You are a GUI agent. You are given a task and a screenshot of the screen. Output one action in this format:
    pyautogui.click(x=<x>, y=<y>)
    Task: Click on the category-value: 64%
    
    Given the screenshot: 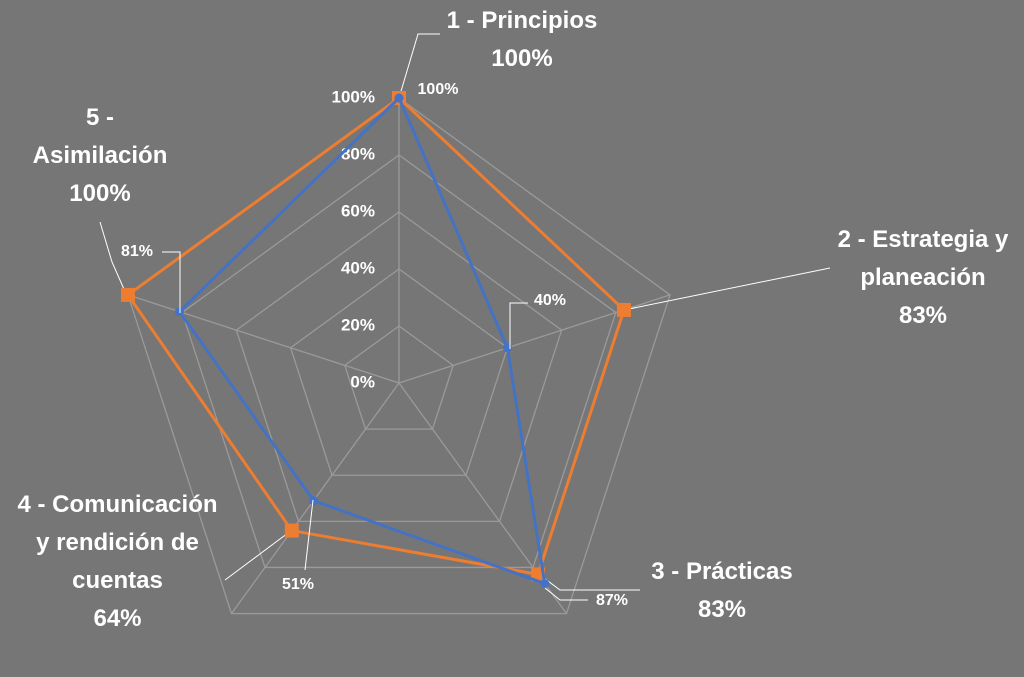 What is the action you would take?
    pyautogui.click(x=117, y=618)
    